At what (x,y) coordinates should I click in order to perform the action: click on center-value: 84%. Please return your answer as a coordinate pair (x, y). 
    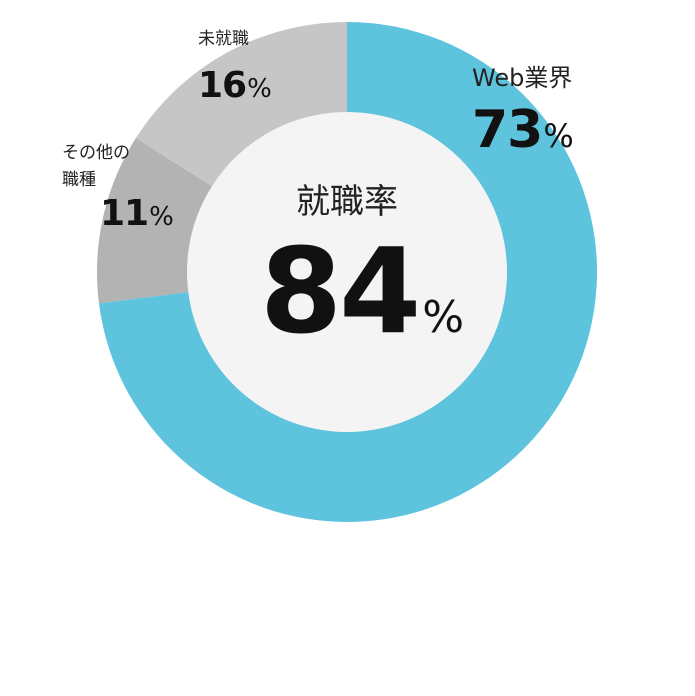
    Looking at the image, I should click on (362, 291).